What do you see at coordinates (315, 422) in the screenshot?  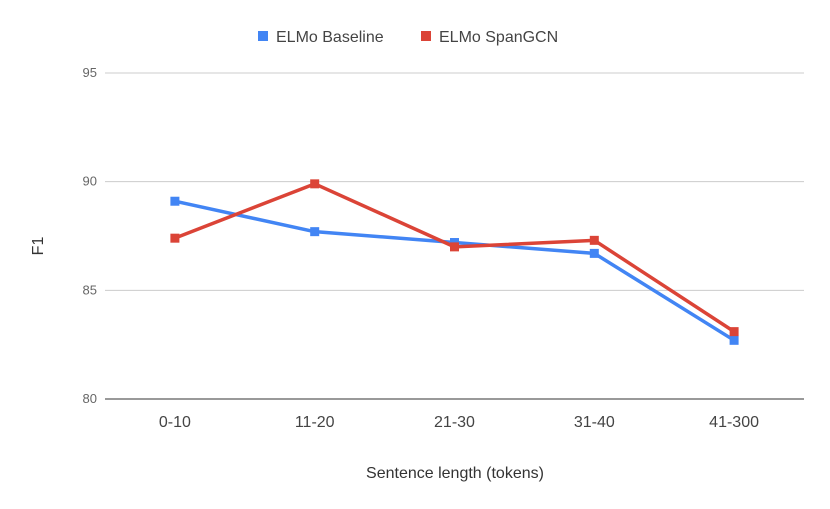 I see `x-tick-label: 11-20` at bounding box center [315, 422].